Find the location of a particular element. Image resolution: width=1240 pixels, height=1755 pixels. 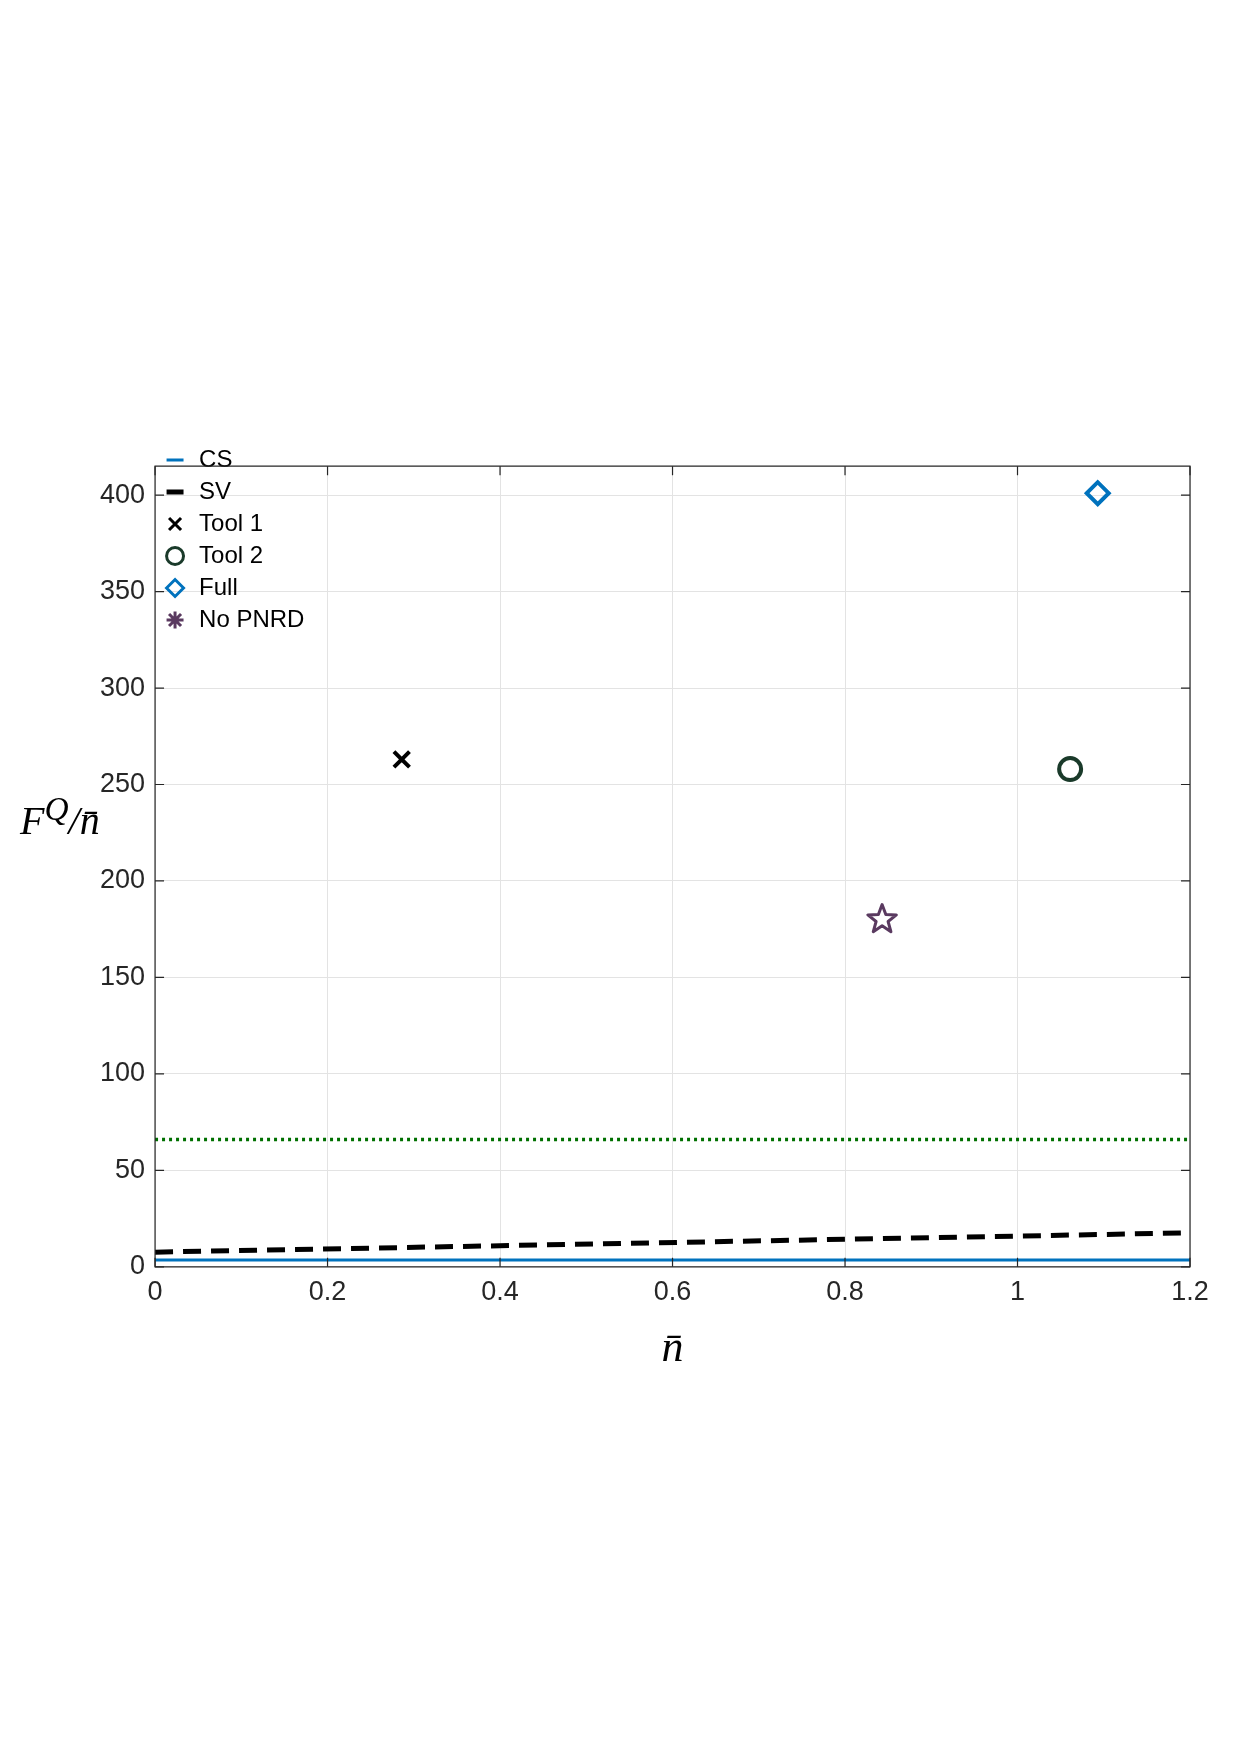

x-axis-title: n̄ is located at coordinates (672, 1347).